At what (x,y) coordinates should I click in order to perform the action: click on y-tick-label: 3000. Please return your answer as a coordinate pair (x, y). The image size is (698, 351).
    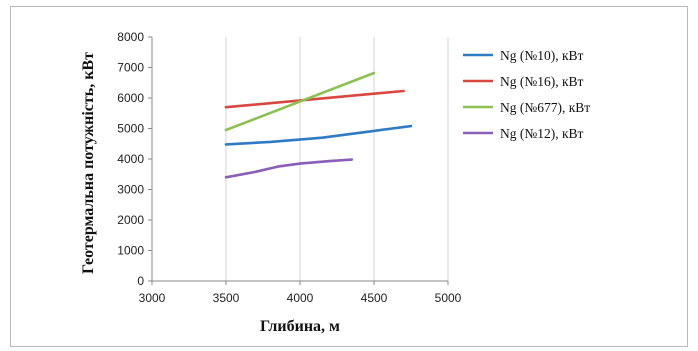
    Looking at the image, I should click on (130, 190).